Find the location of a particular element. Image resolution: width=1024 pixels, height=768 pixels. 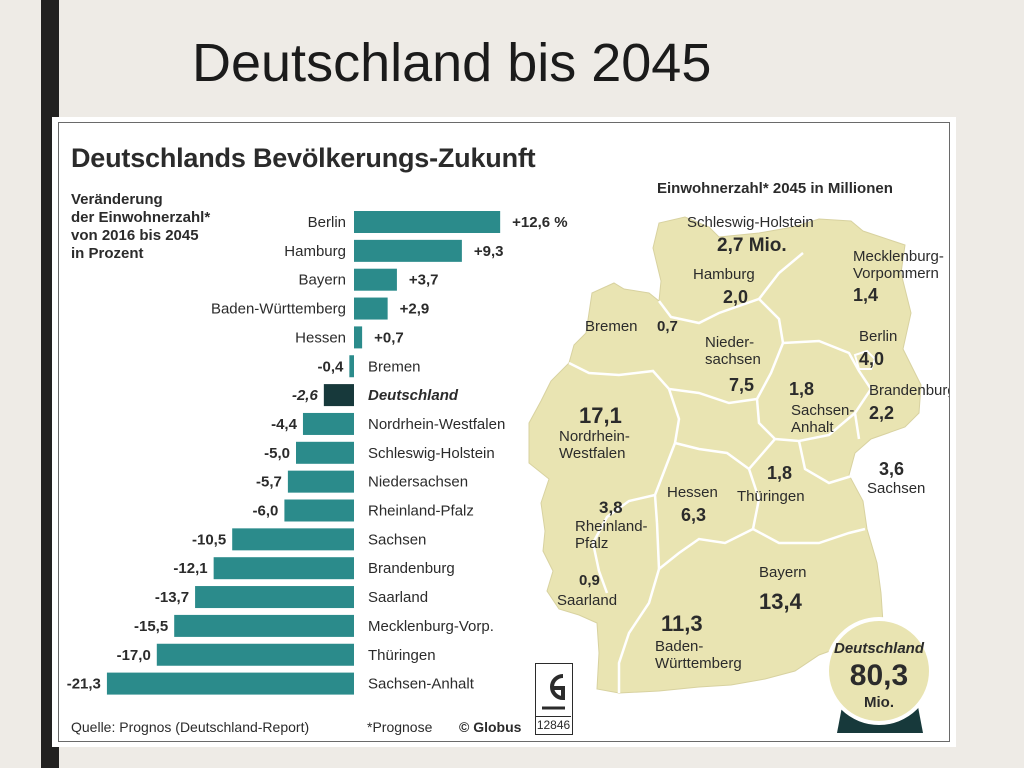

category-label: Deutschland is located at coordinates (413, 395).